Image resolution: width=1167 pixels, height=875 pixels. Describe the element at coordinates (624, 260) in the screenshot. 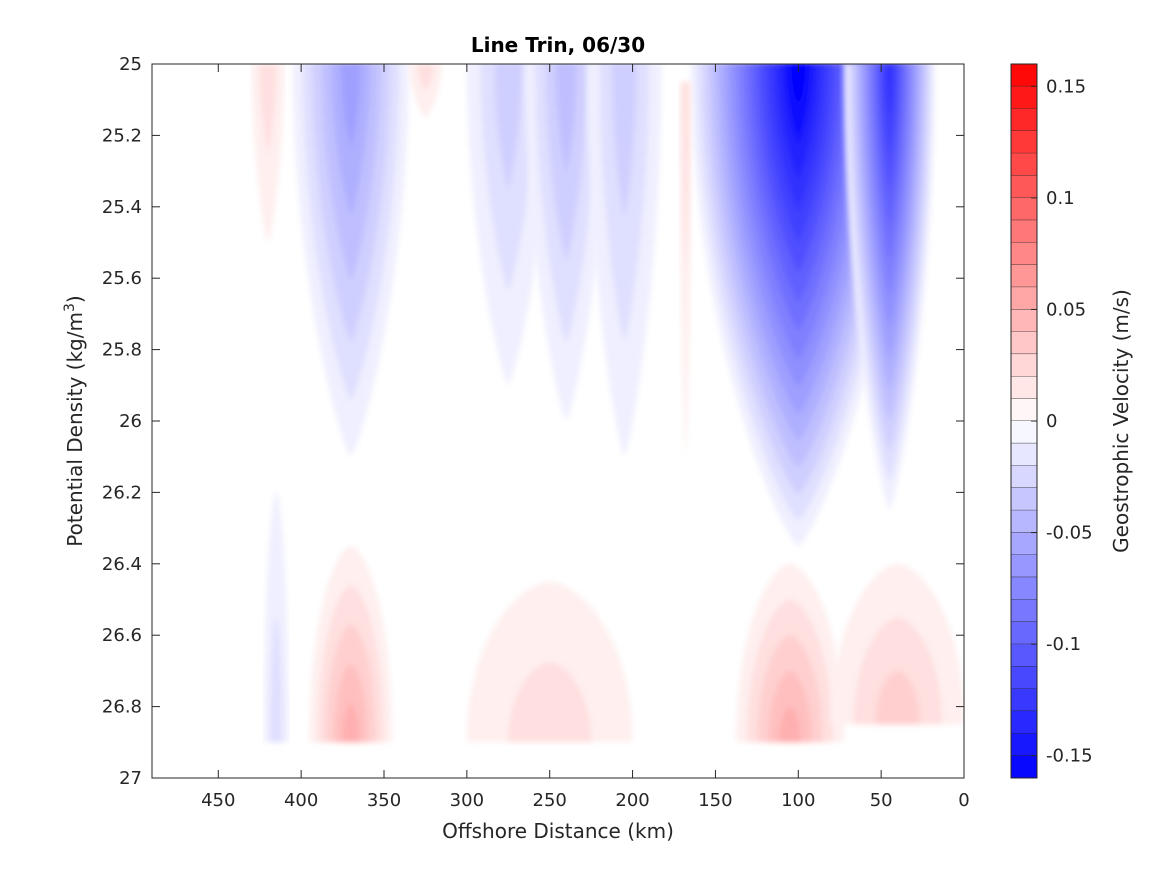

I see `contour-feature-6-negative` at that location.